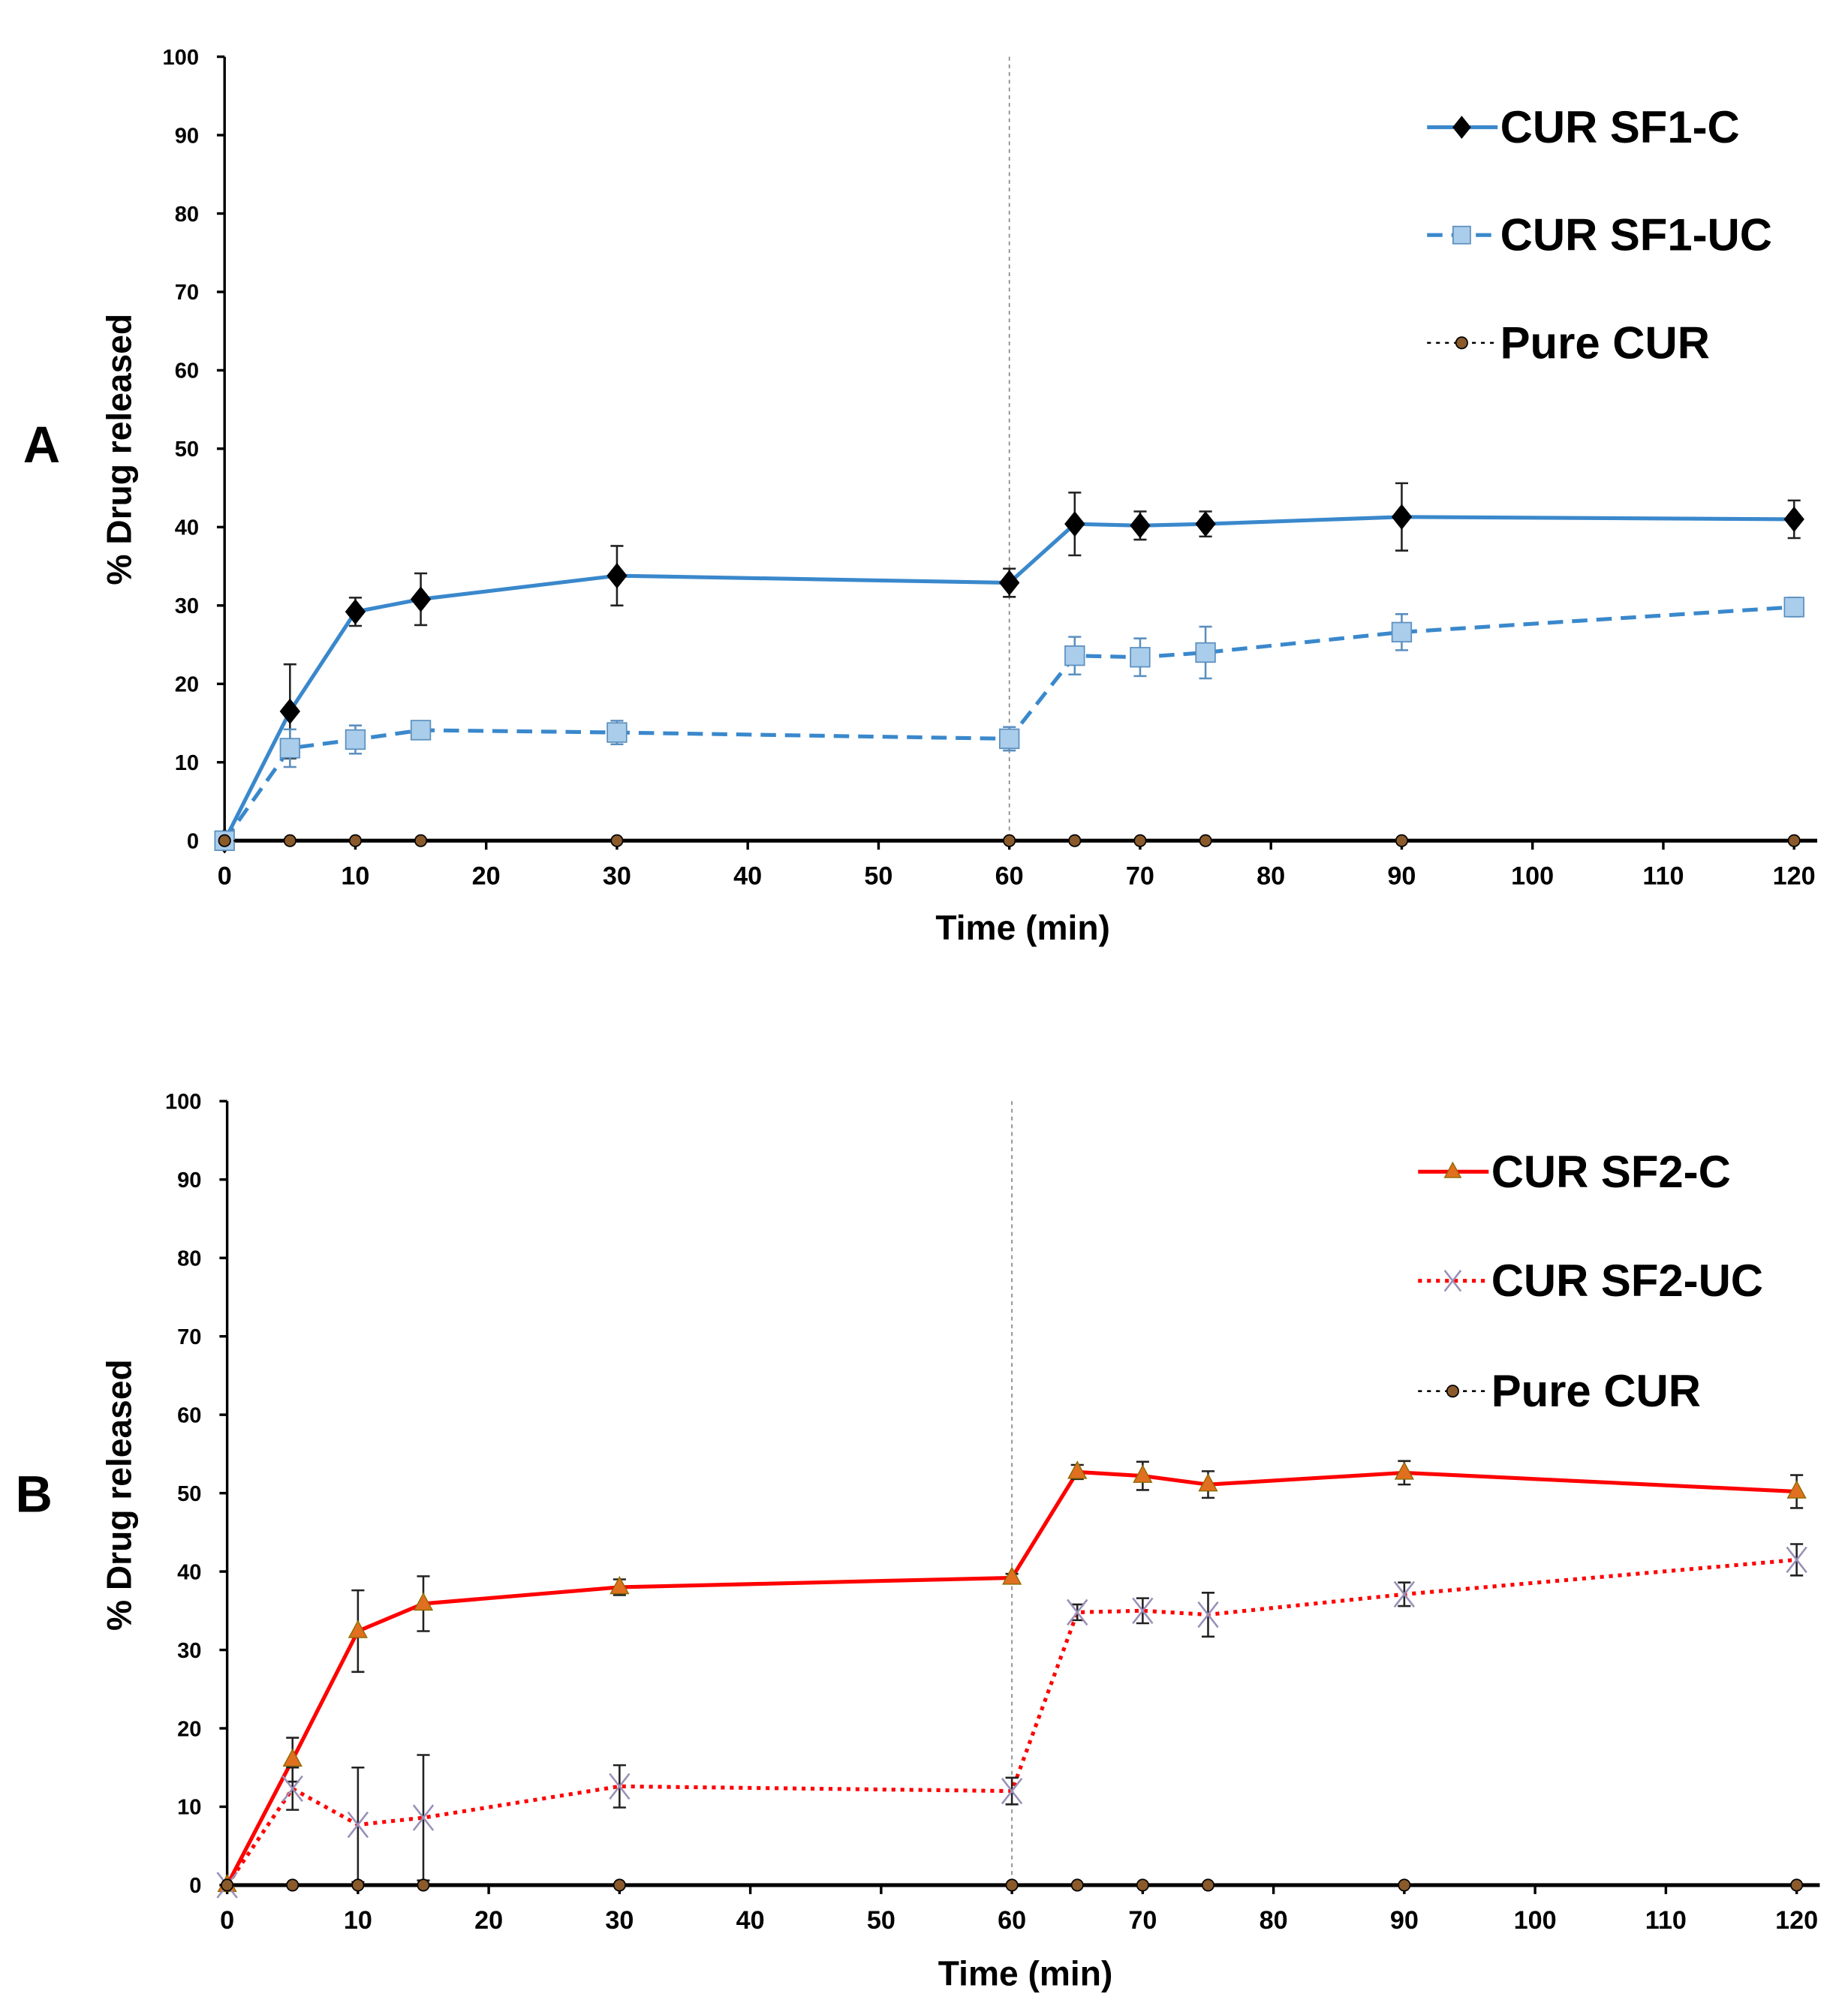 Image resolution: width=1848 pixels, height=2006 pixels. Describe the element at coordinates (1452, 1281) in the screenshot. I see `legend-marker-x-icon` at that location.